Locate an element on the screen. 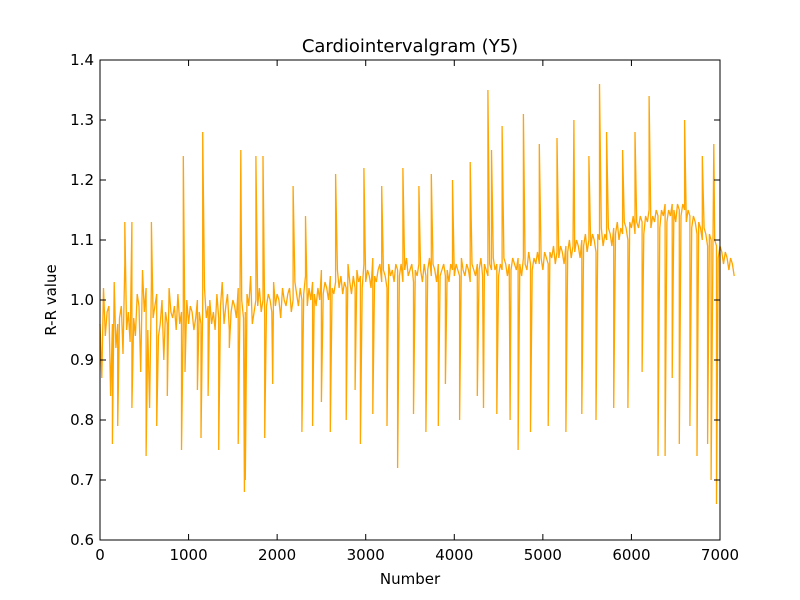 The height and width of the screenshot is (600, 800). y-tick-label: 1.4 is located at coordinates (82, 60).